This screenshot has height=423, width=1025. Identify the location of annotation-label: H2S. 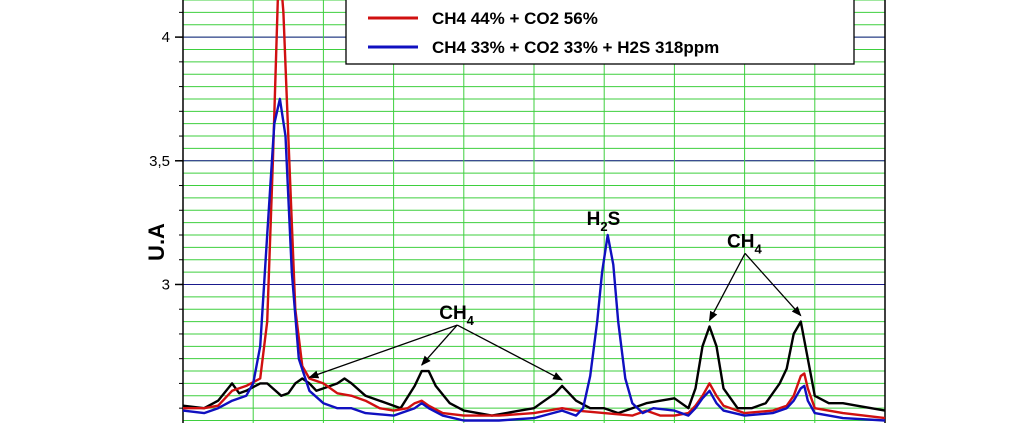
(604, 221).